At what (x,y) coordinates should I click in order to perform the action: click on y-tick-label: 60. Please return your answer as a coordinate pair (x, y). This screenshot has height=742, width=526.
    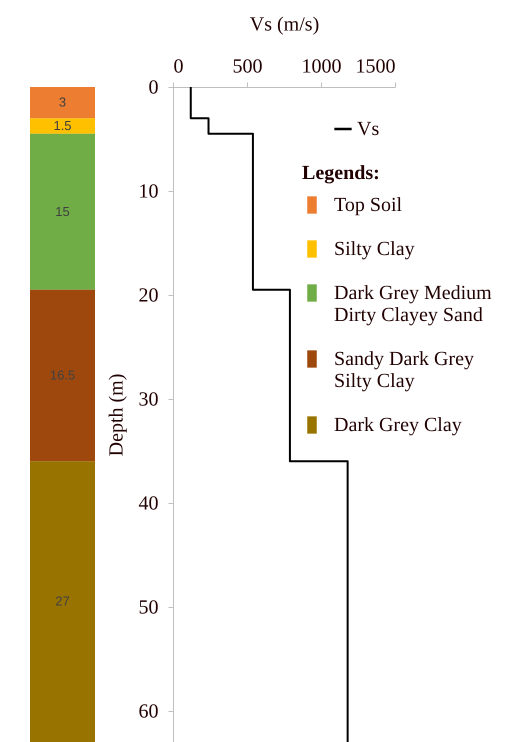
    Looking at the image, I should click on (148, 711).